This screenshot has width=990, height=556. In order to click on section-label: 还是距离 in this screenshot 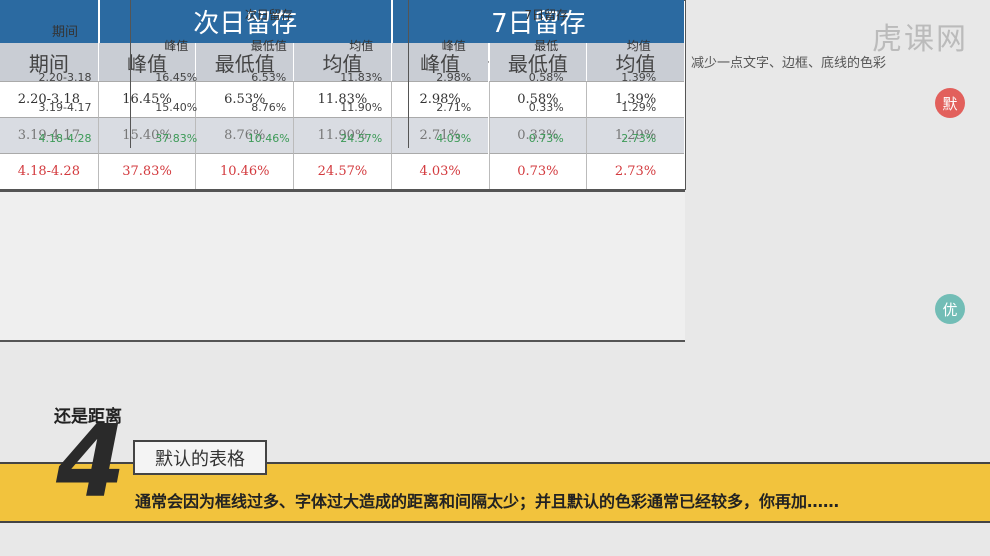, I will do `click(88, 417)`.